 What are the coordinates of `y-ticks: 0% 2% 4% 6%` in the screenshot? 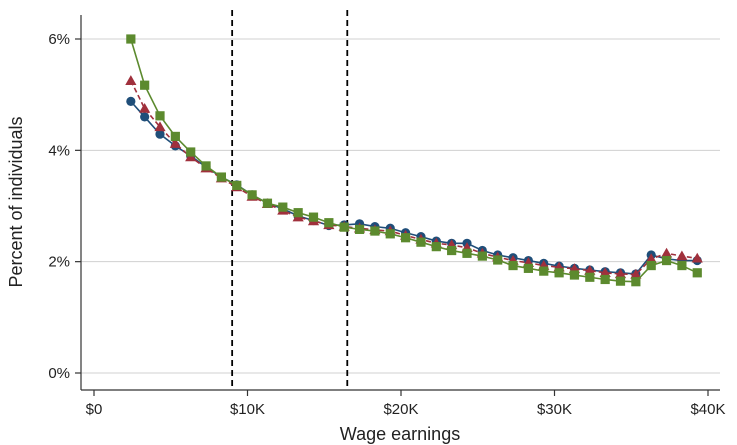 It's located at (64, 206).